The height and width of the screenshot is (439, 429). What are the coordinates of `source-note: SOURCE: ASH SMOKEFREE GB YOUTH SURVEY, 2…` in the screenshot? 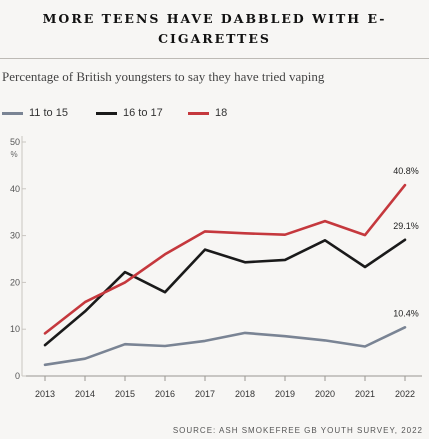 It's located at (297, 430).